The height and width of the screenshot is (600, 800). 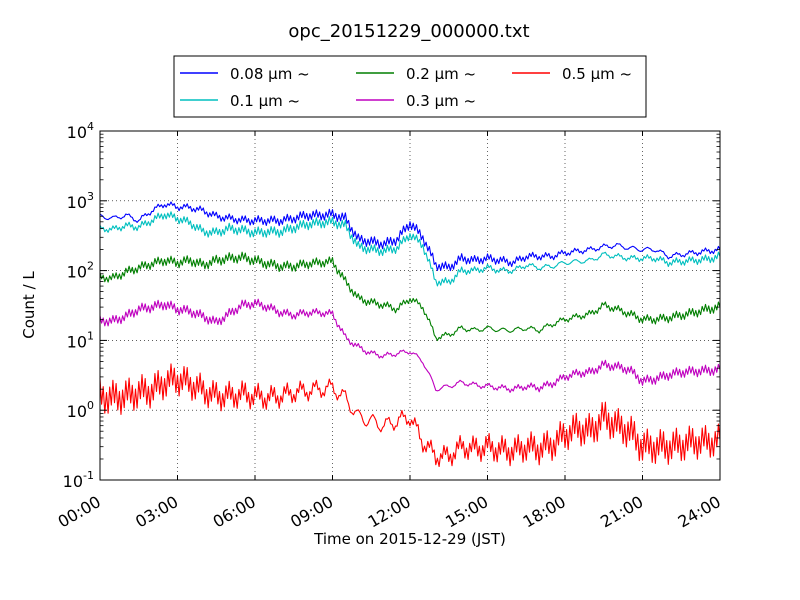 What do you see at coordinates (88, 475) in the screenshot?
I see `y-tick-exponent: -1` at bounding box center [88, 475].